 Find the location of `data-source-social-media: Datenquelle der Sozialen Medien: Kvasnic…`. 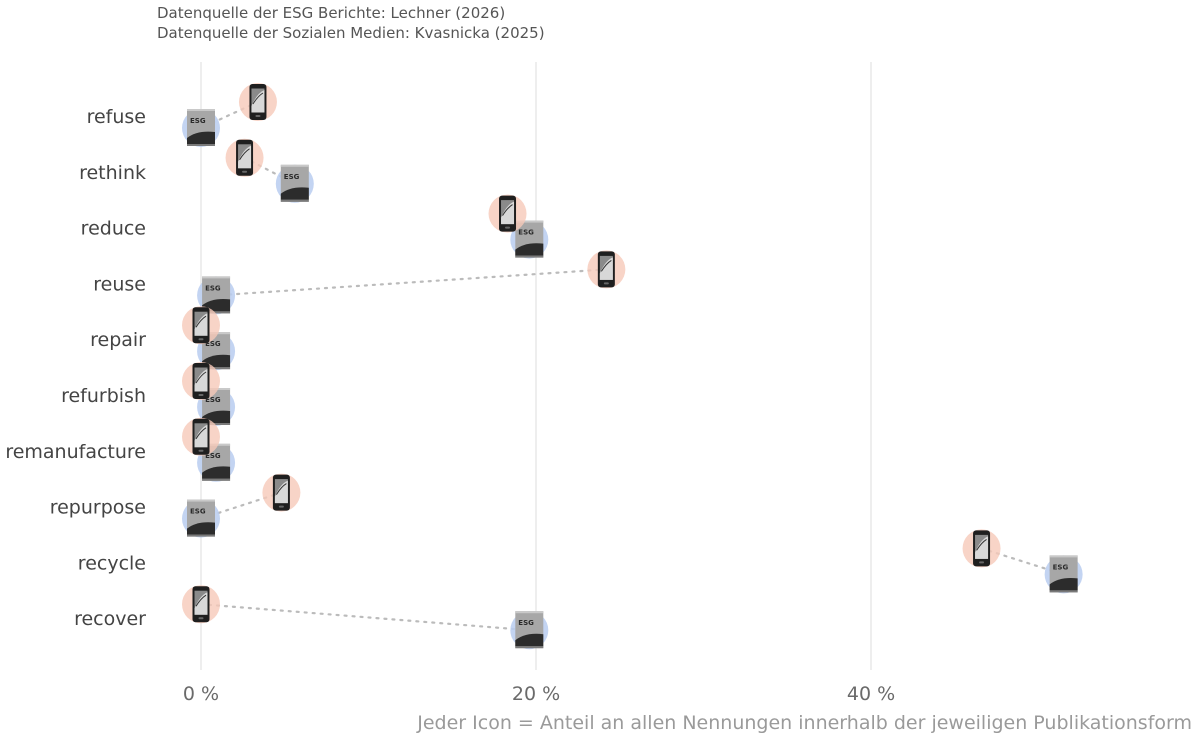

data-source-social-media: Datenquelle der Sozialen Medien: Kvasnic… is located at coordinates (351, 33).